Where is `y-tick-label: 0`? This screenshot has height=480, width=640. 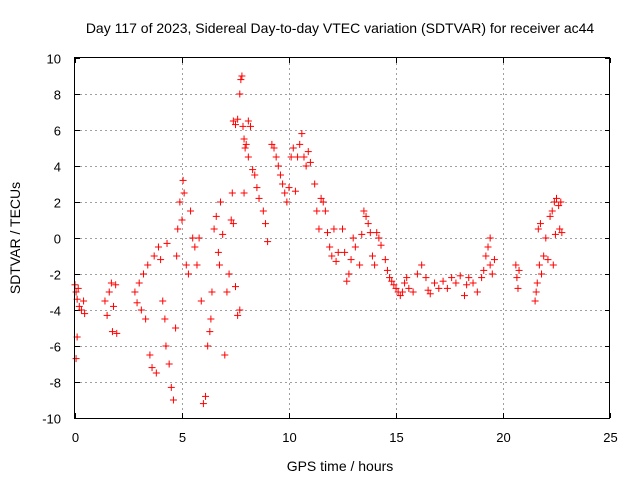
y-tick-label: 0 is located at coordinates (57, 239).